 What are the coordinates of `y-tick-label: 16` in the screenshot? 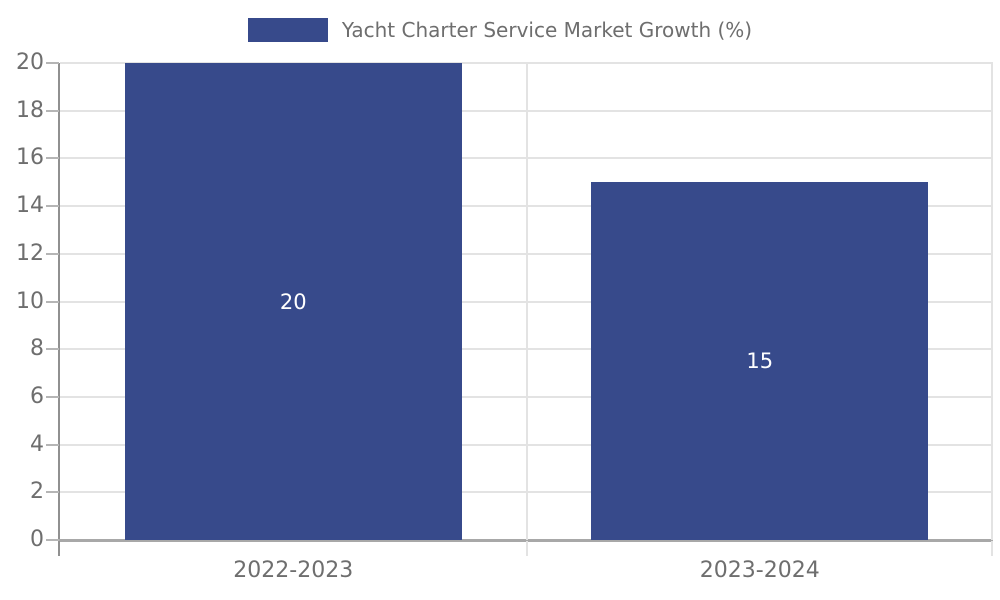 It's located at (30, 158).